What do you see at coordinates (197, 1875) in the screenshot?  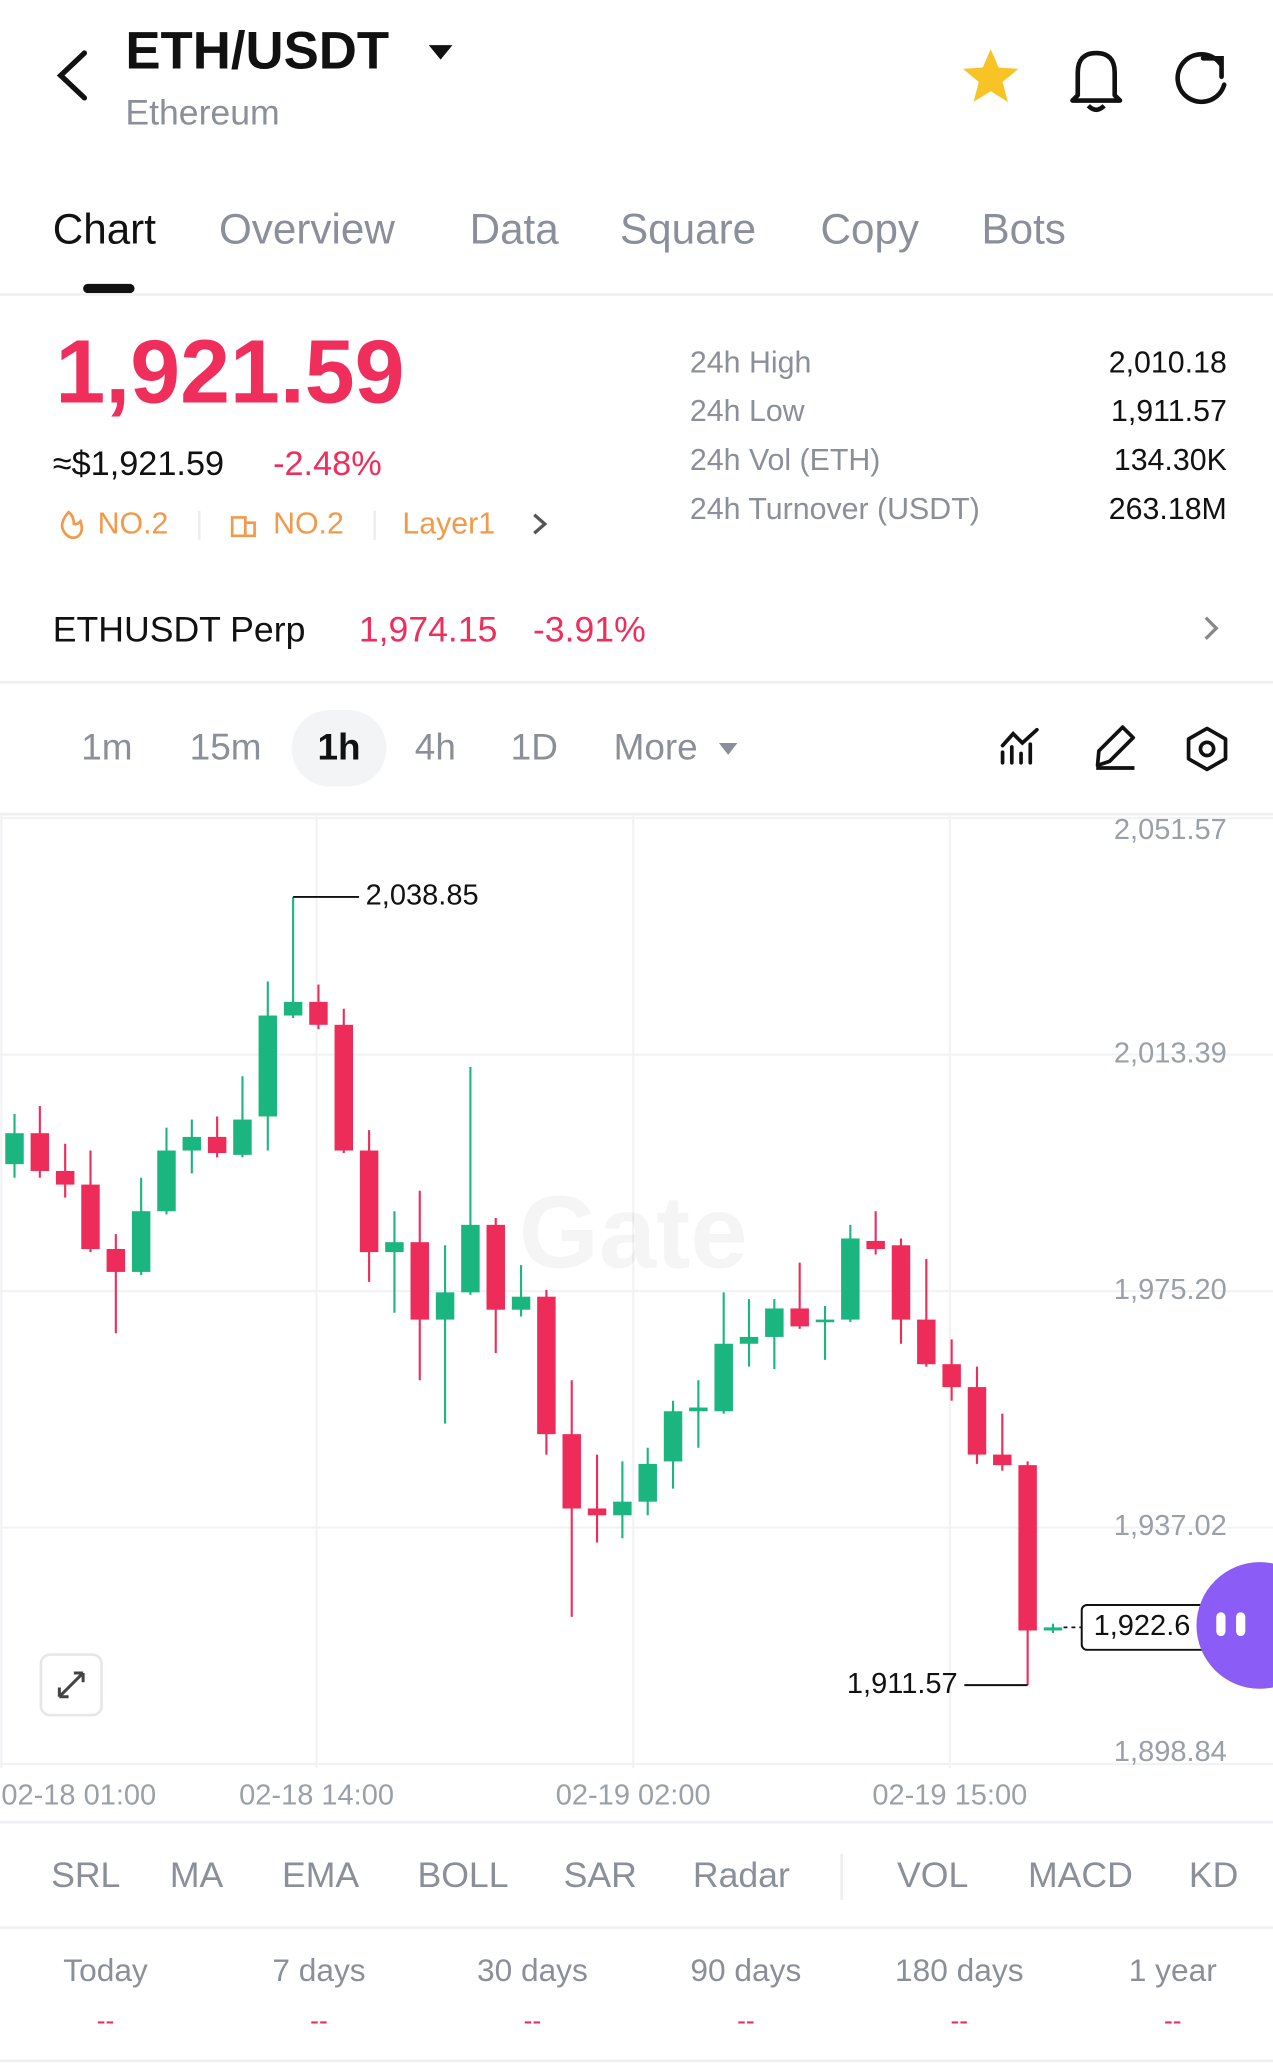 I see `indicator: MA` at bounding box center [197, 1875].